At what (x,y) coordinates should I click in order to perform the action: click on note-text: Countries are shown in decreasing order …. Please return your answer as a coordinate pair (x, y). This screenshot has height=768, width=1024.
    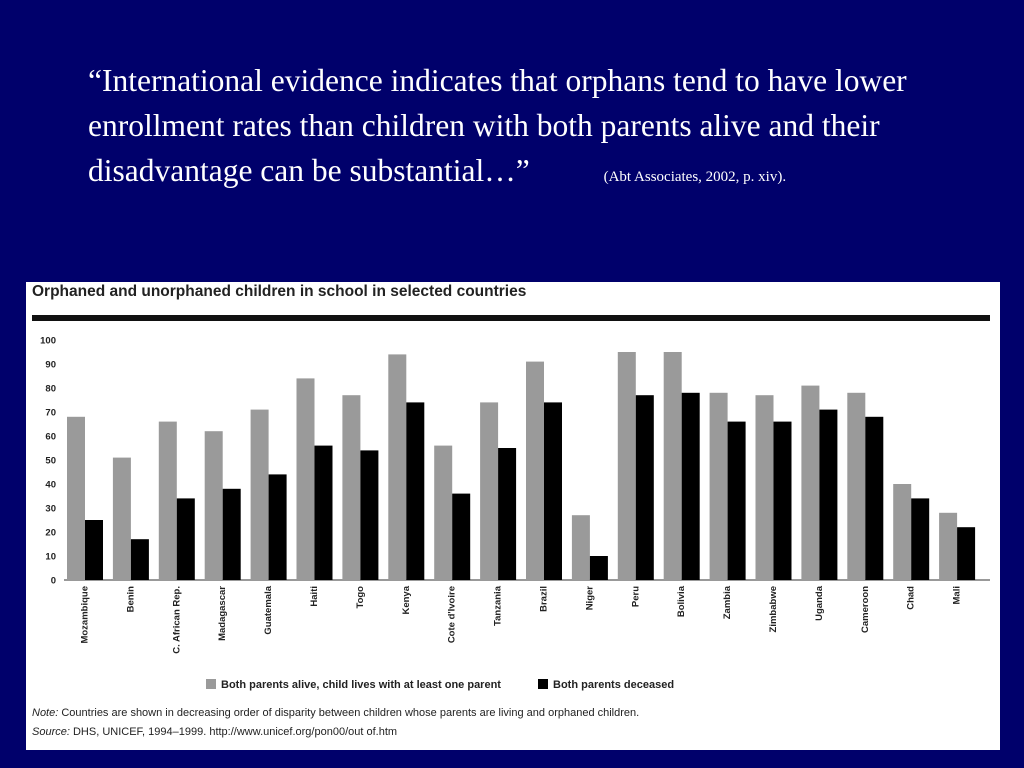
    Looking at the image, I should click on (349, 713).